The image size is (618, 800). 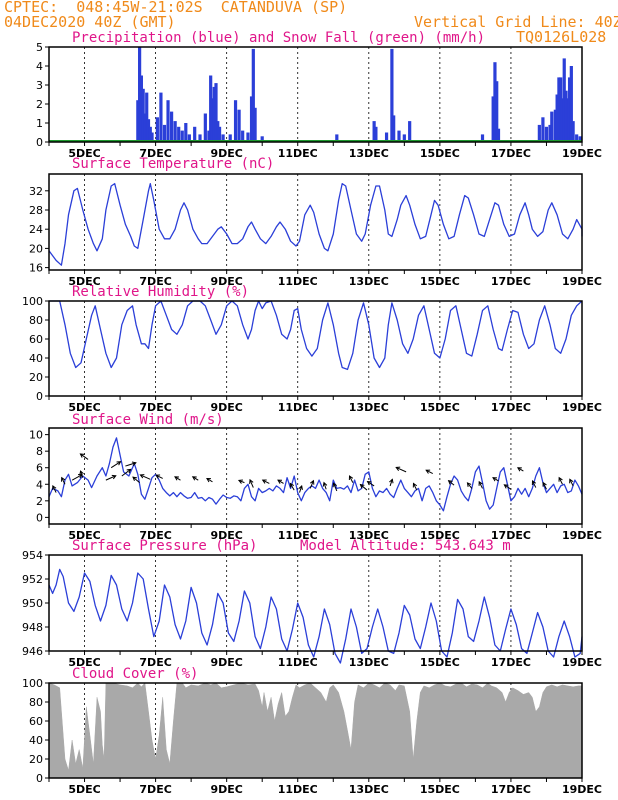 I want to click on wind-speed-line, so click(x=315, y=474).